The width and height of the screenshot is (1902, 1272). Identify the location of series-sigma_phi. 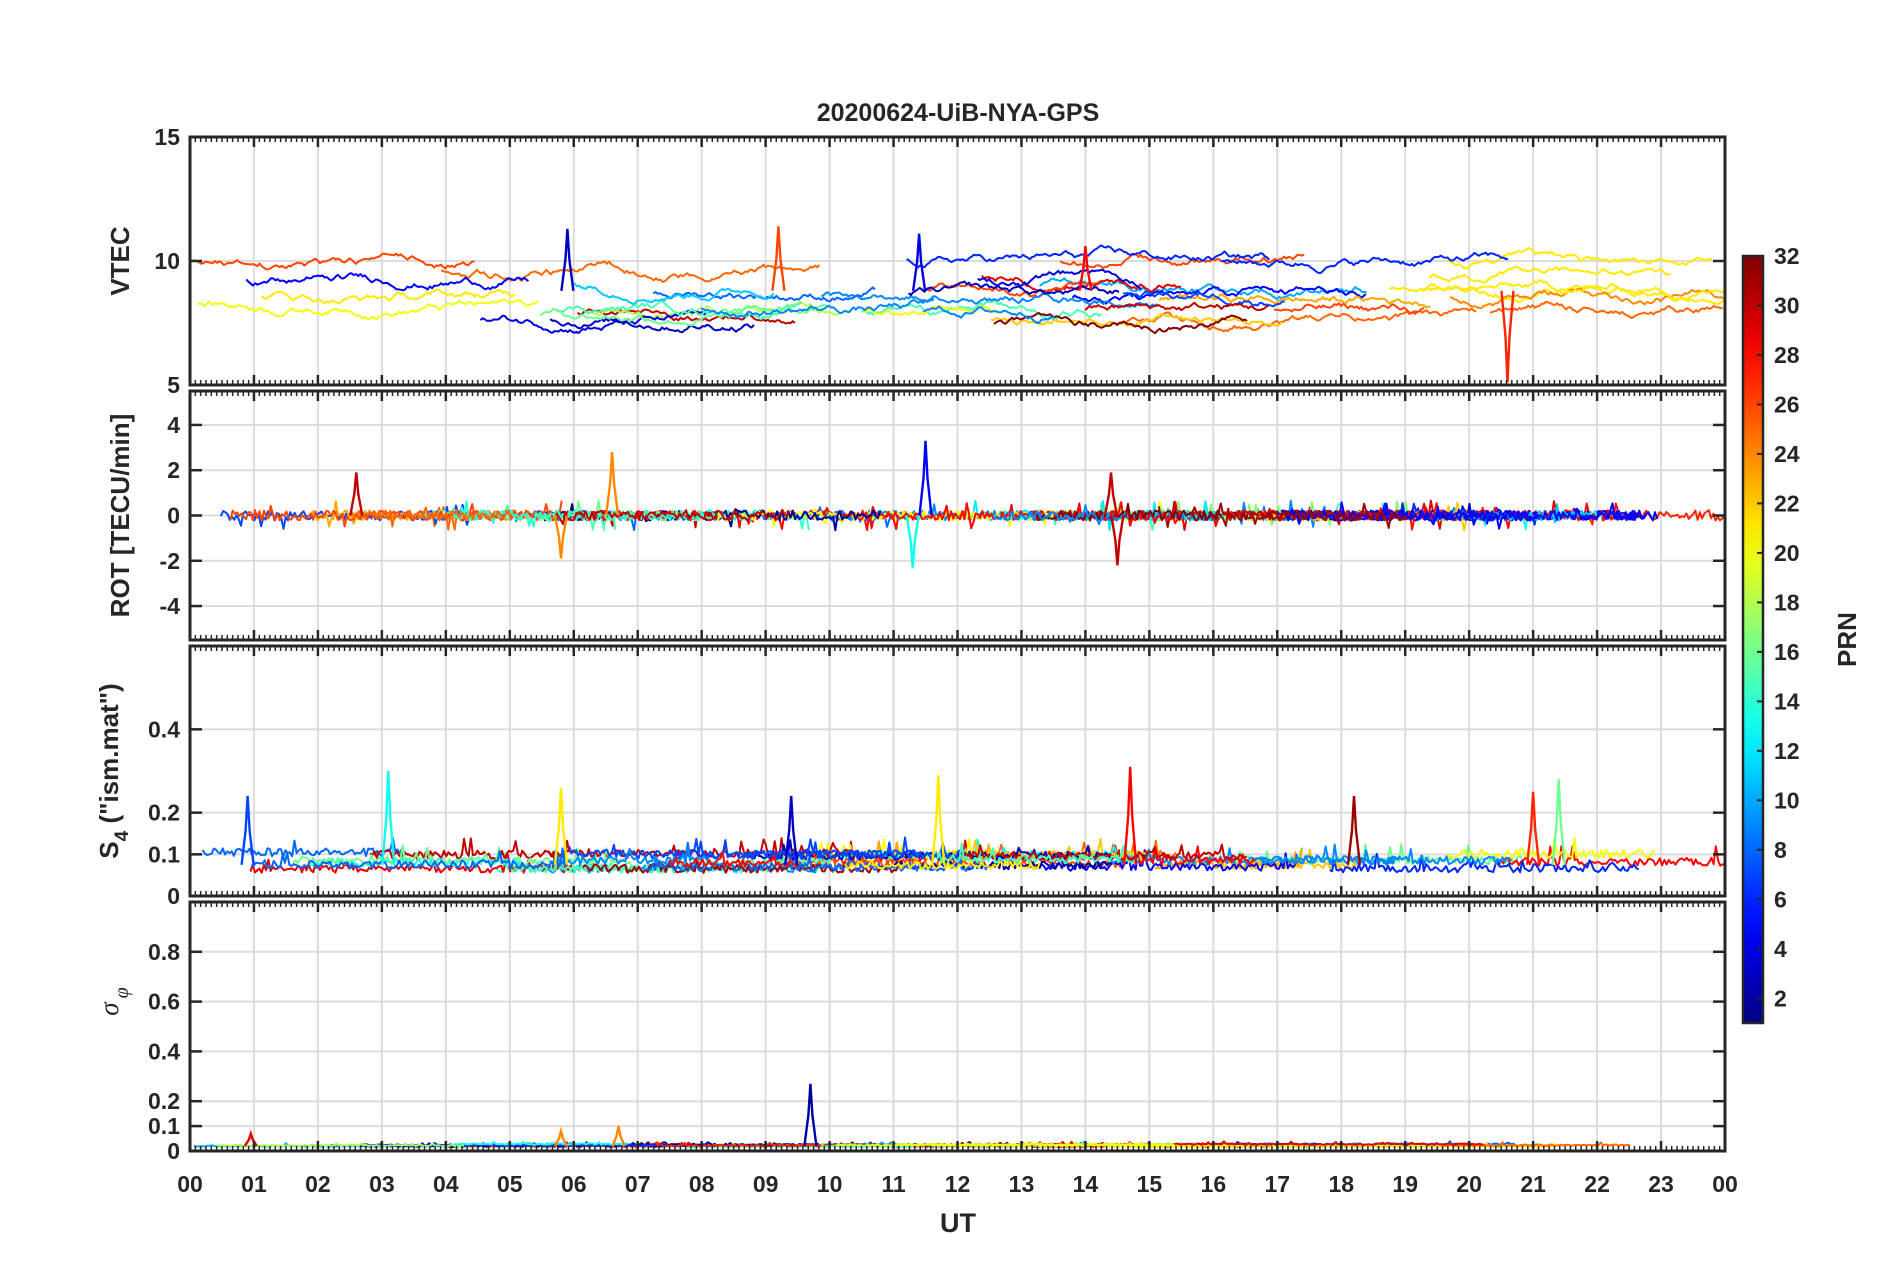
(912, 1116).